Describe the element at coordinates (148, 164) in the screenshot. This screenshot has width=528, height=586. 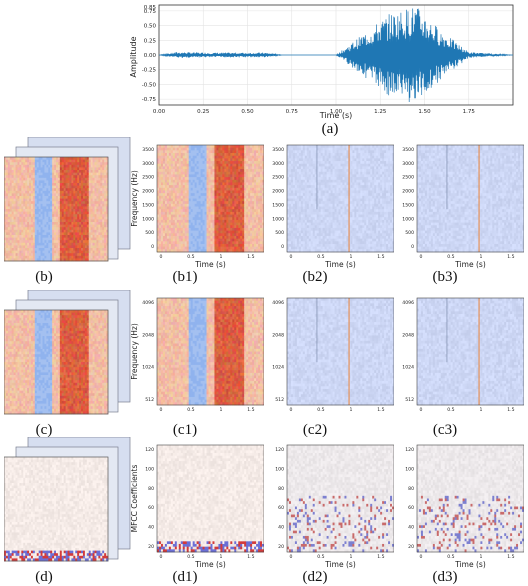
I see `ytick-label: 3000` at that location.